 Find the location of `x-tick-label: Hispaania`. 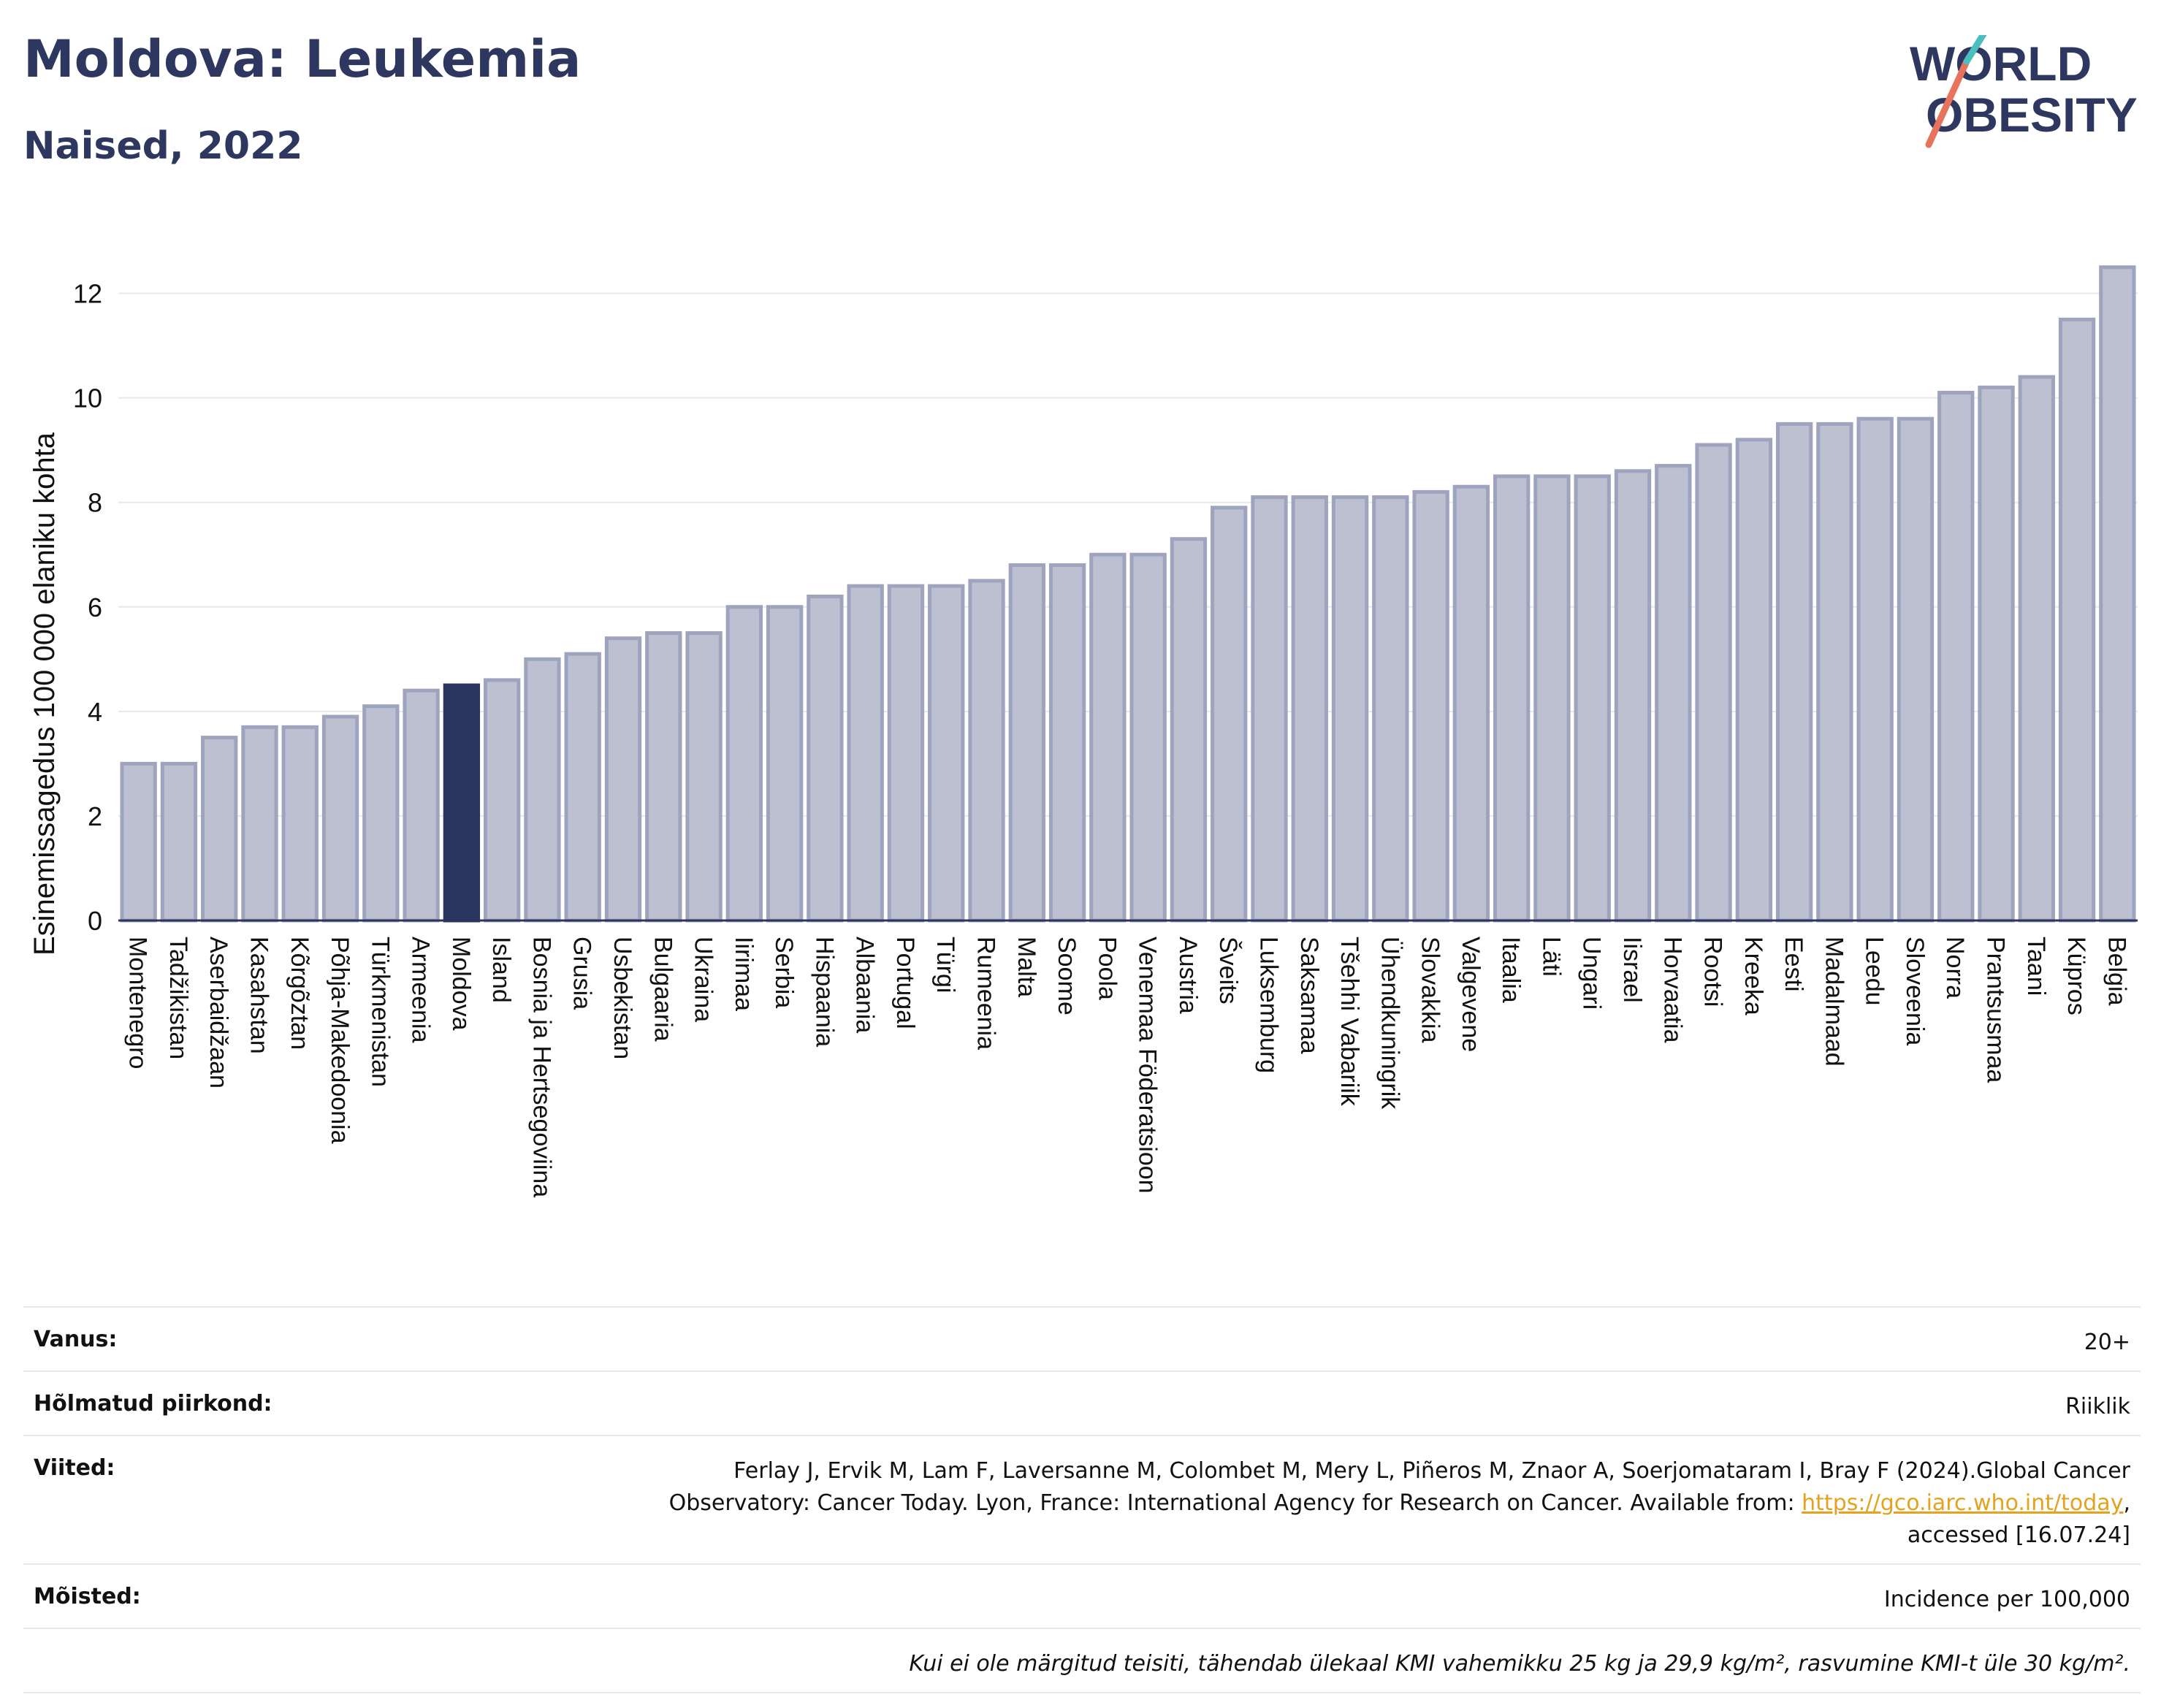

x-tick-label: Hispaania is located at coordinates (824, 992).